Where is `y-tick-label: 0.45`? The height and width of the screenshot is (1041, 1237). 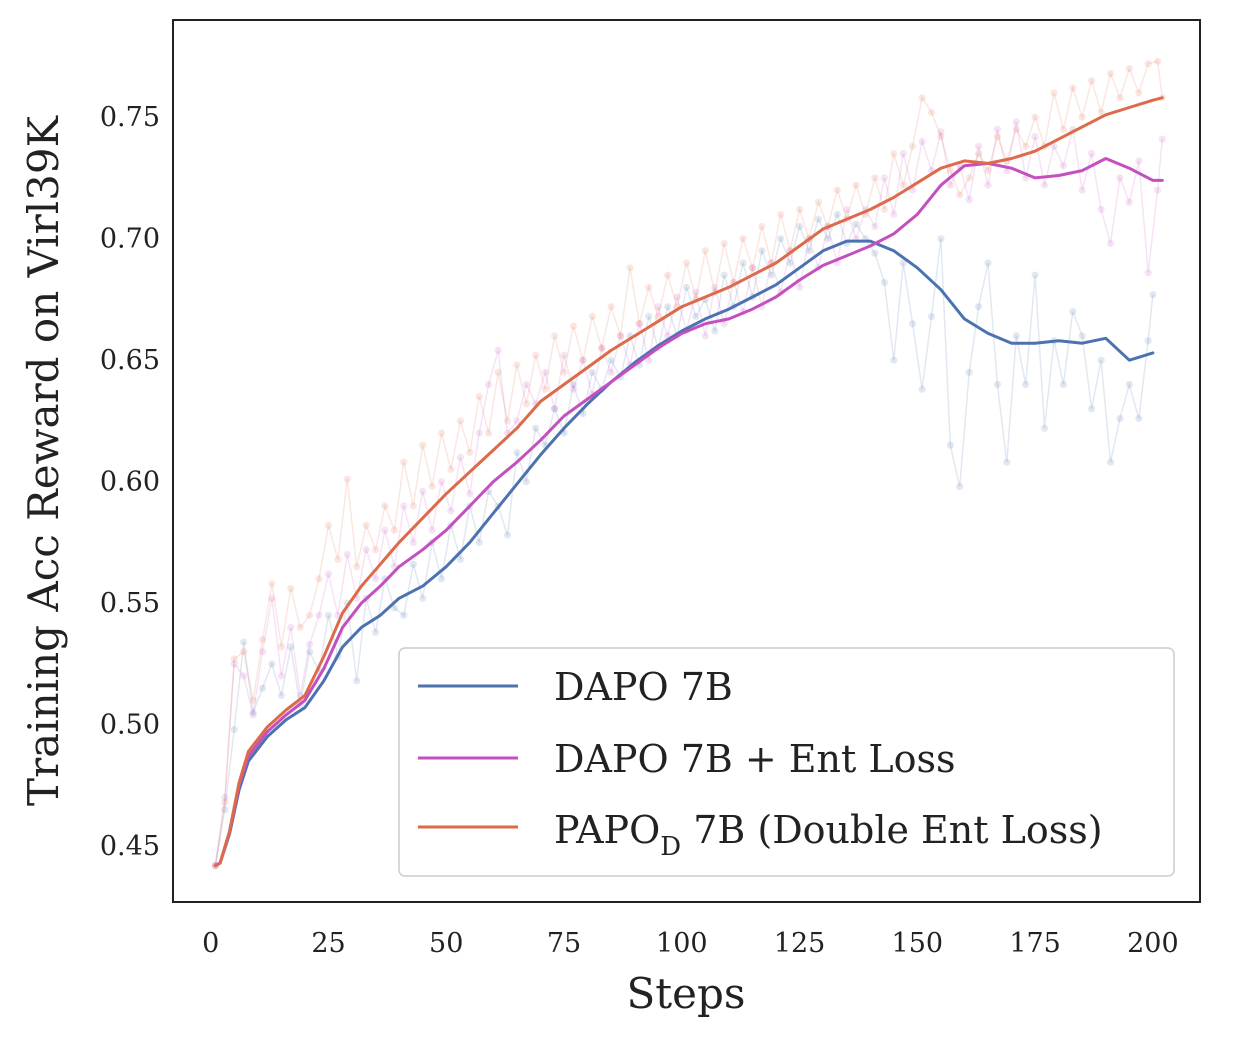 y-tick-label: 0.45 is located at coordinates (130, 846).